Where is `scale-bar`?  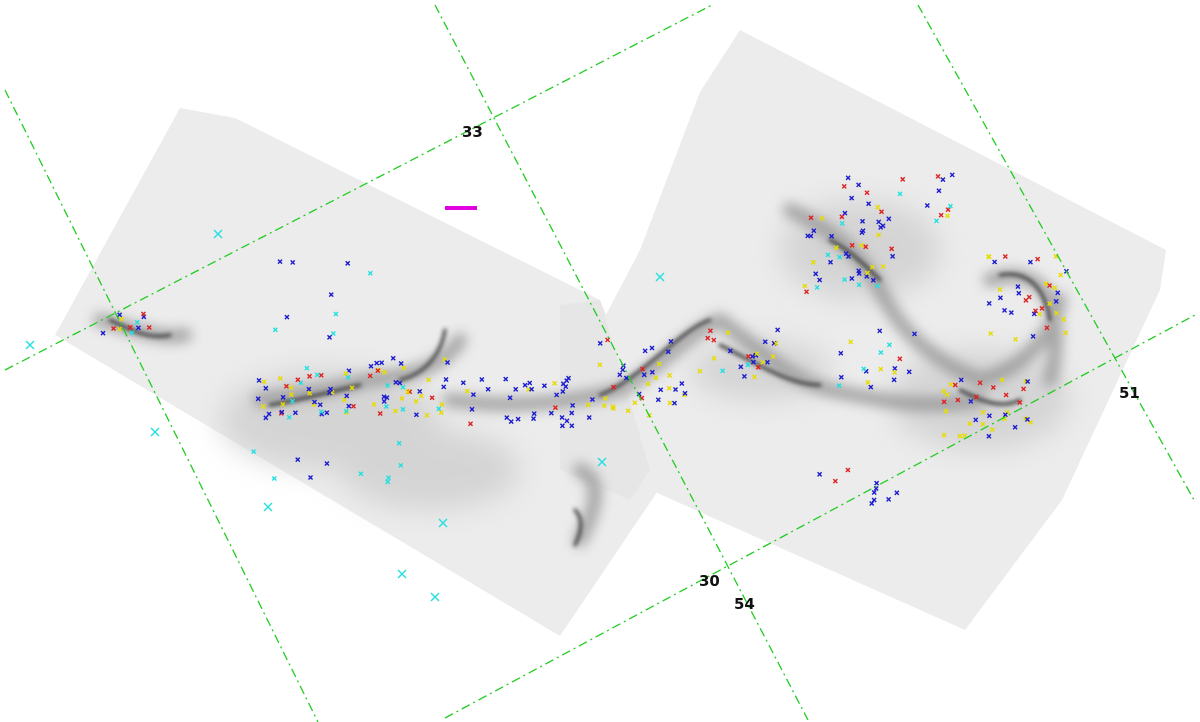
scale-bar is located at coordinates (461, 208).